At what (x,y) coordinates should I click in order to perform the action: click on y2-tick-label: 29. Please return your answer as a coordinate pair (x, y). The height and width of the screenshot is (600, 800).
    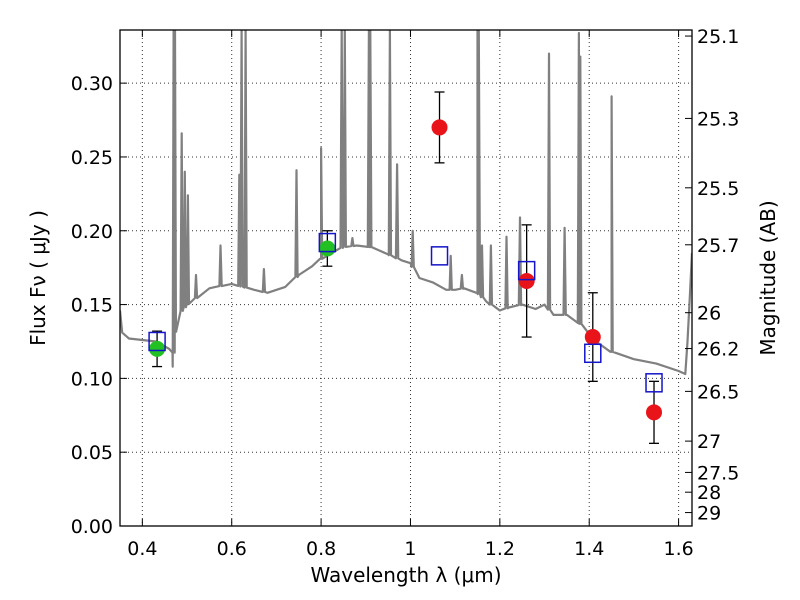
    Looking at the image, I should click on (709, 514).